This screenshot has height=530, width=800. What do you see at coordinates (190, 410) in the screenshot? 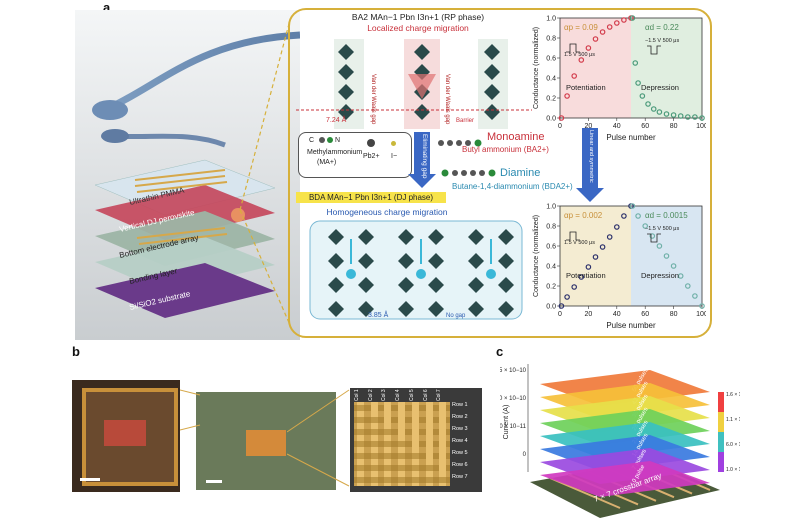
I see `zoom-lines-b1` at bounding box center [190, 410].